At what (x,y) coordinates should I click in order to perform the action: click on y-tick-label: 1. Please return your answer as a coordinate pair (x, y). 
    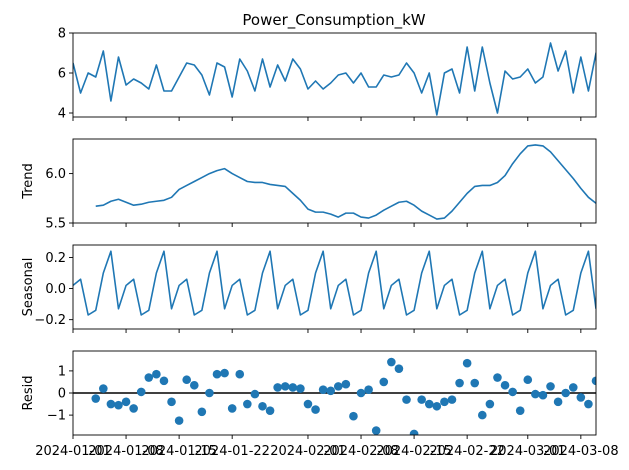
    Looking at the image, I should click on (62, 371).